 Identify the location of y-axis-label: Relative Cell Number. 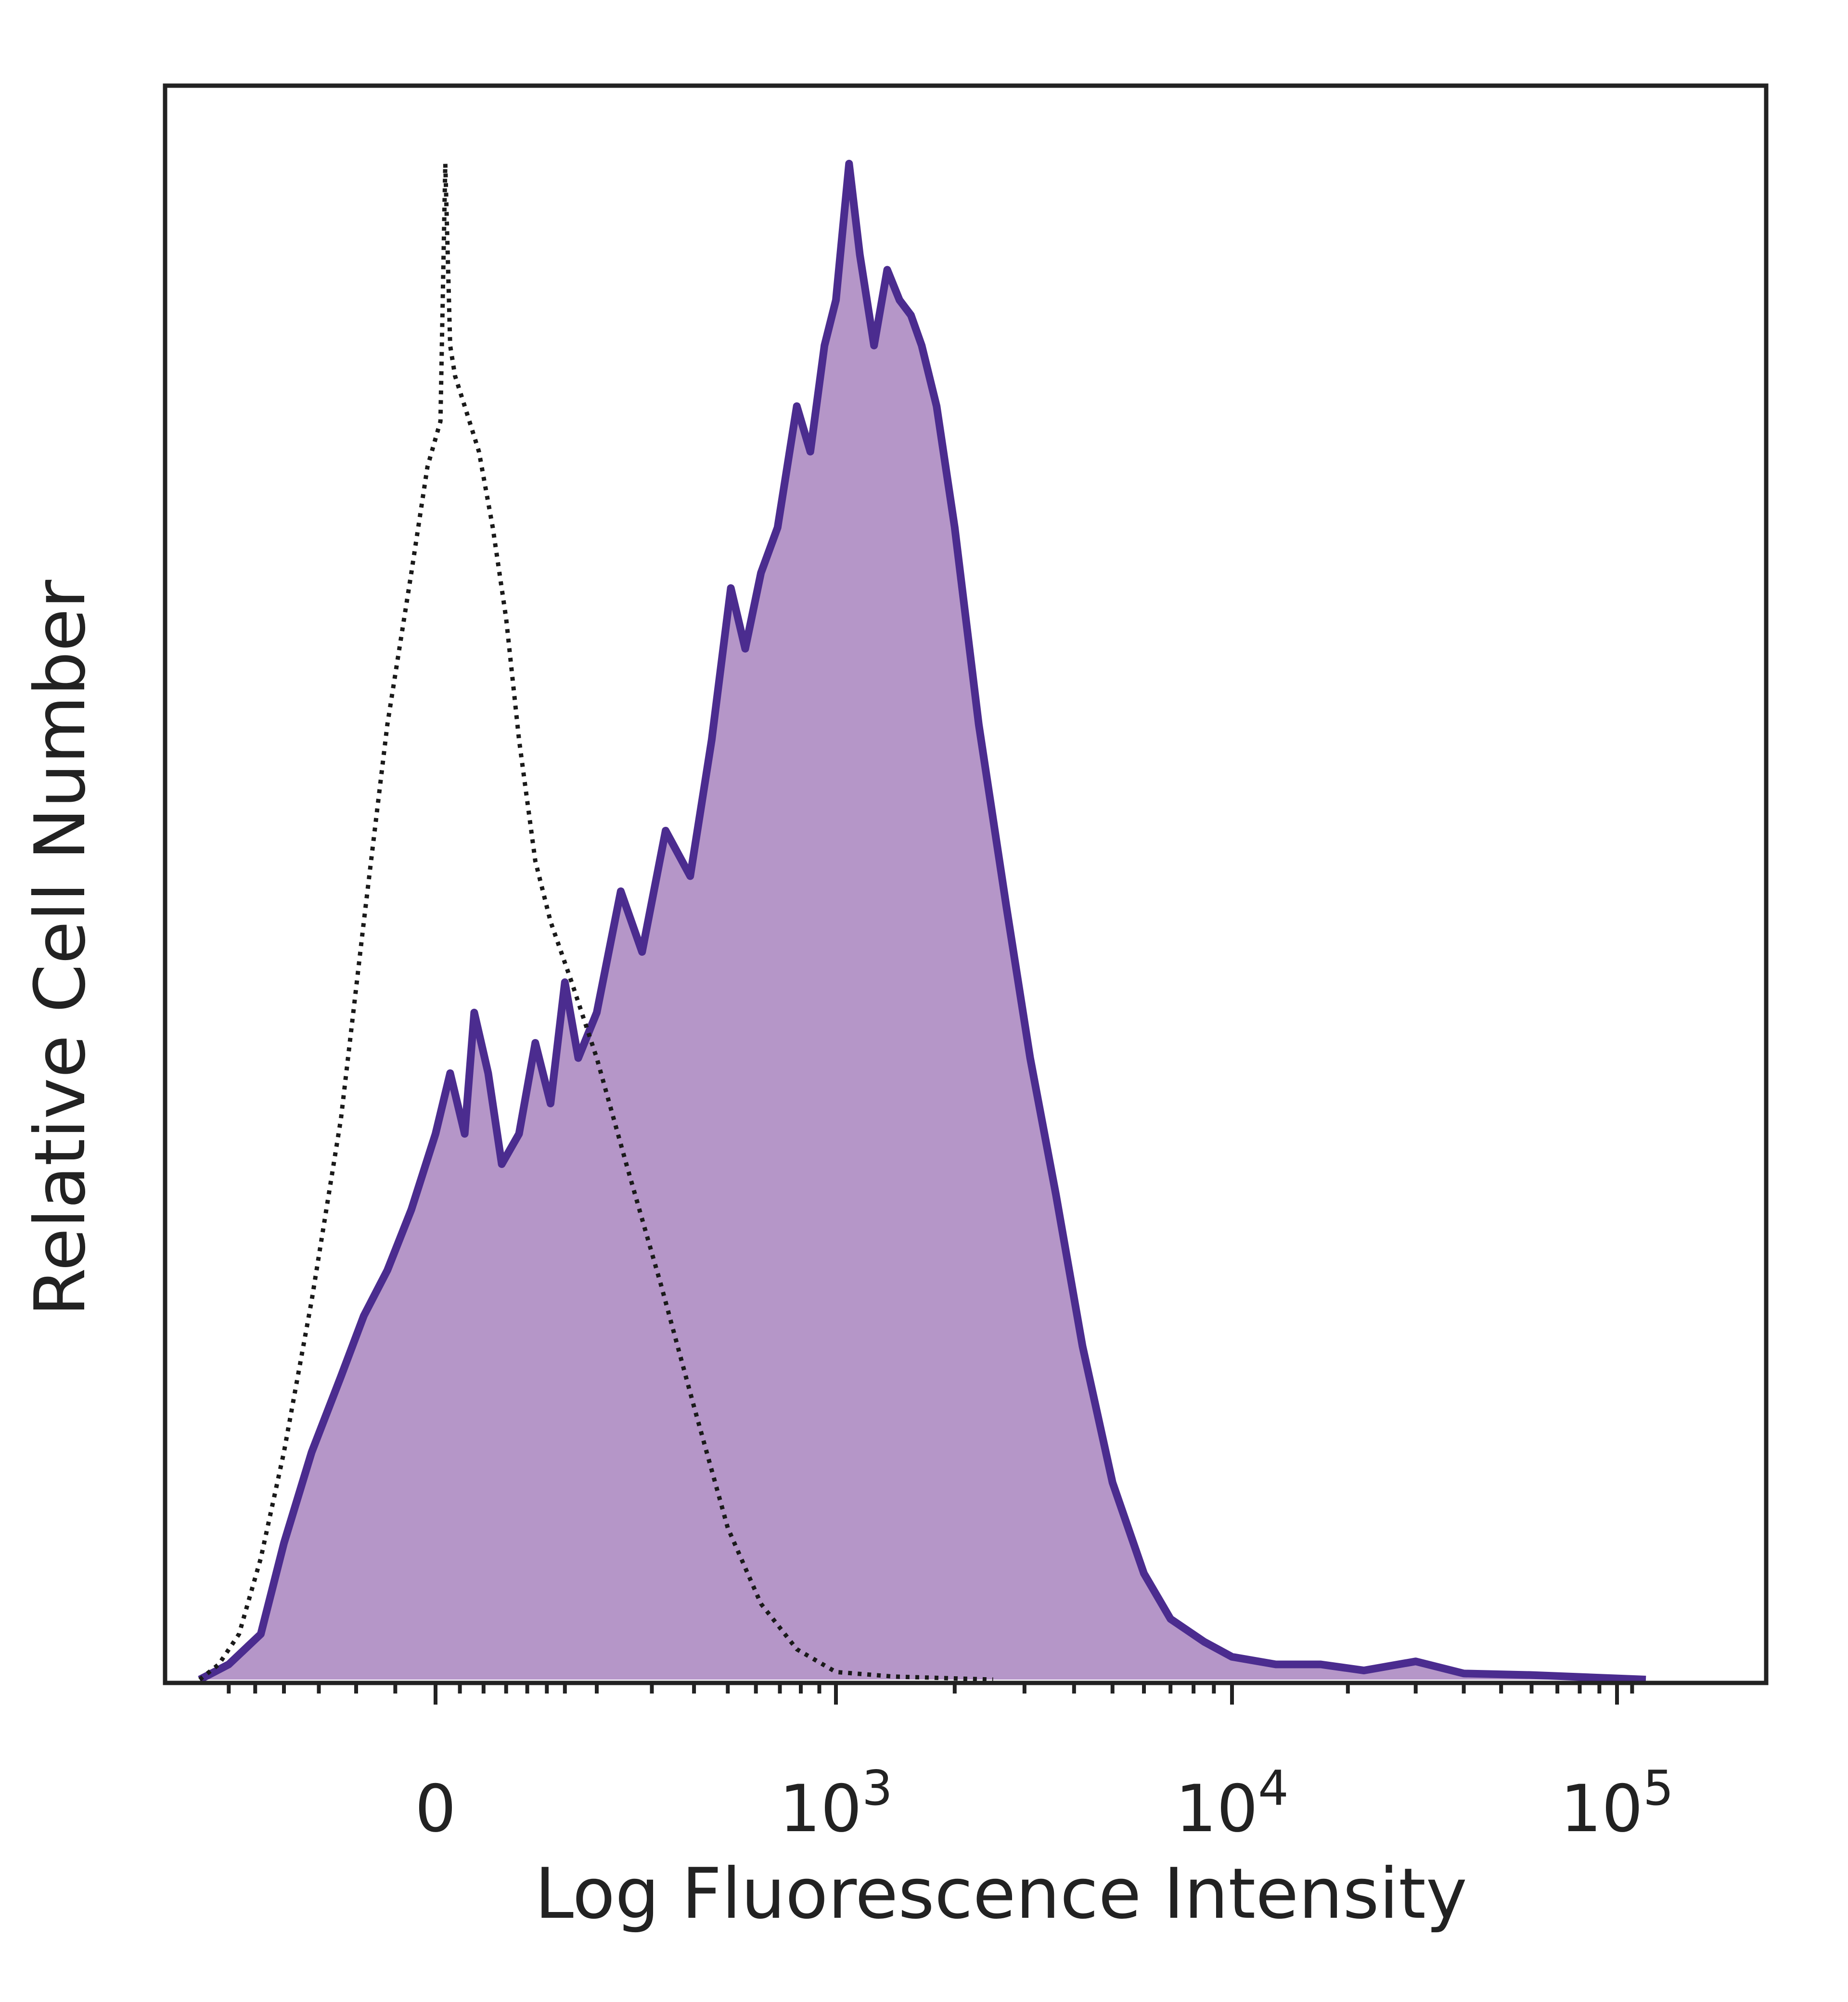
(60, 947).